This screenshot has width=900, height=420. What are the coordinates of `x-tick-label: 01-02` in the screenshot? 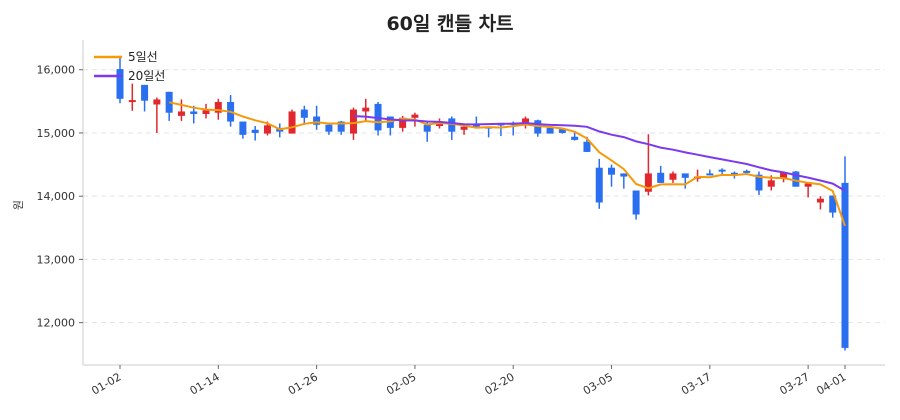 It's located at (106, 383).